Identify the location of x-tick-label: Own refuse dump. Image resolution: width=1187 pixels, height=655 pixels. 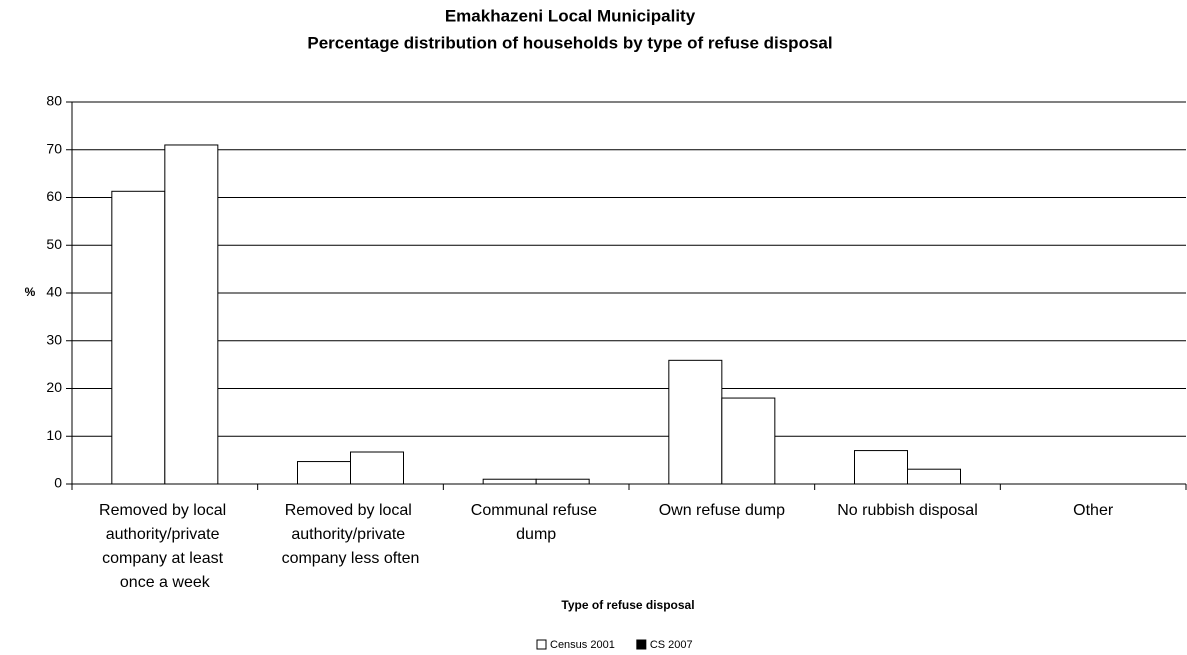
(722, 510).